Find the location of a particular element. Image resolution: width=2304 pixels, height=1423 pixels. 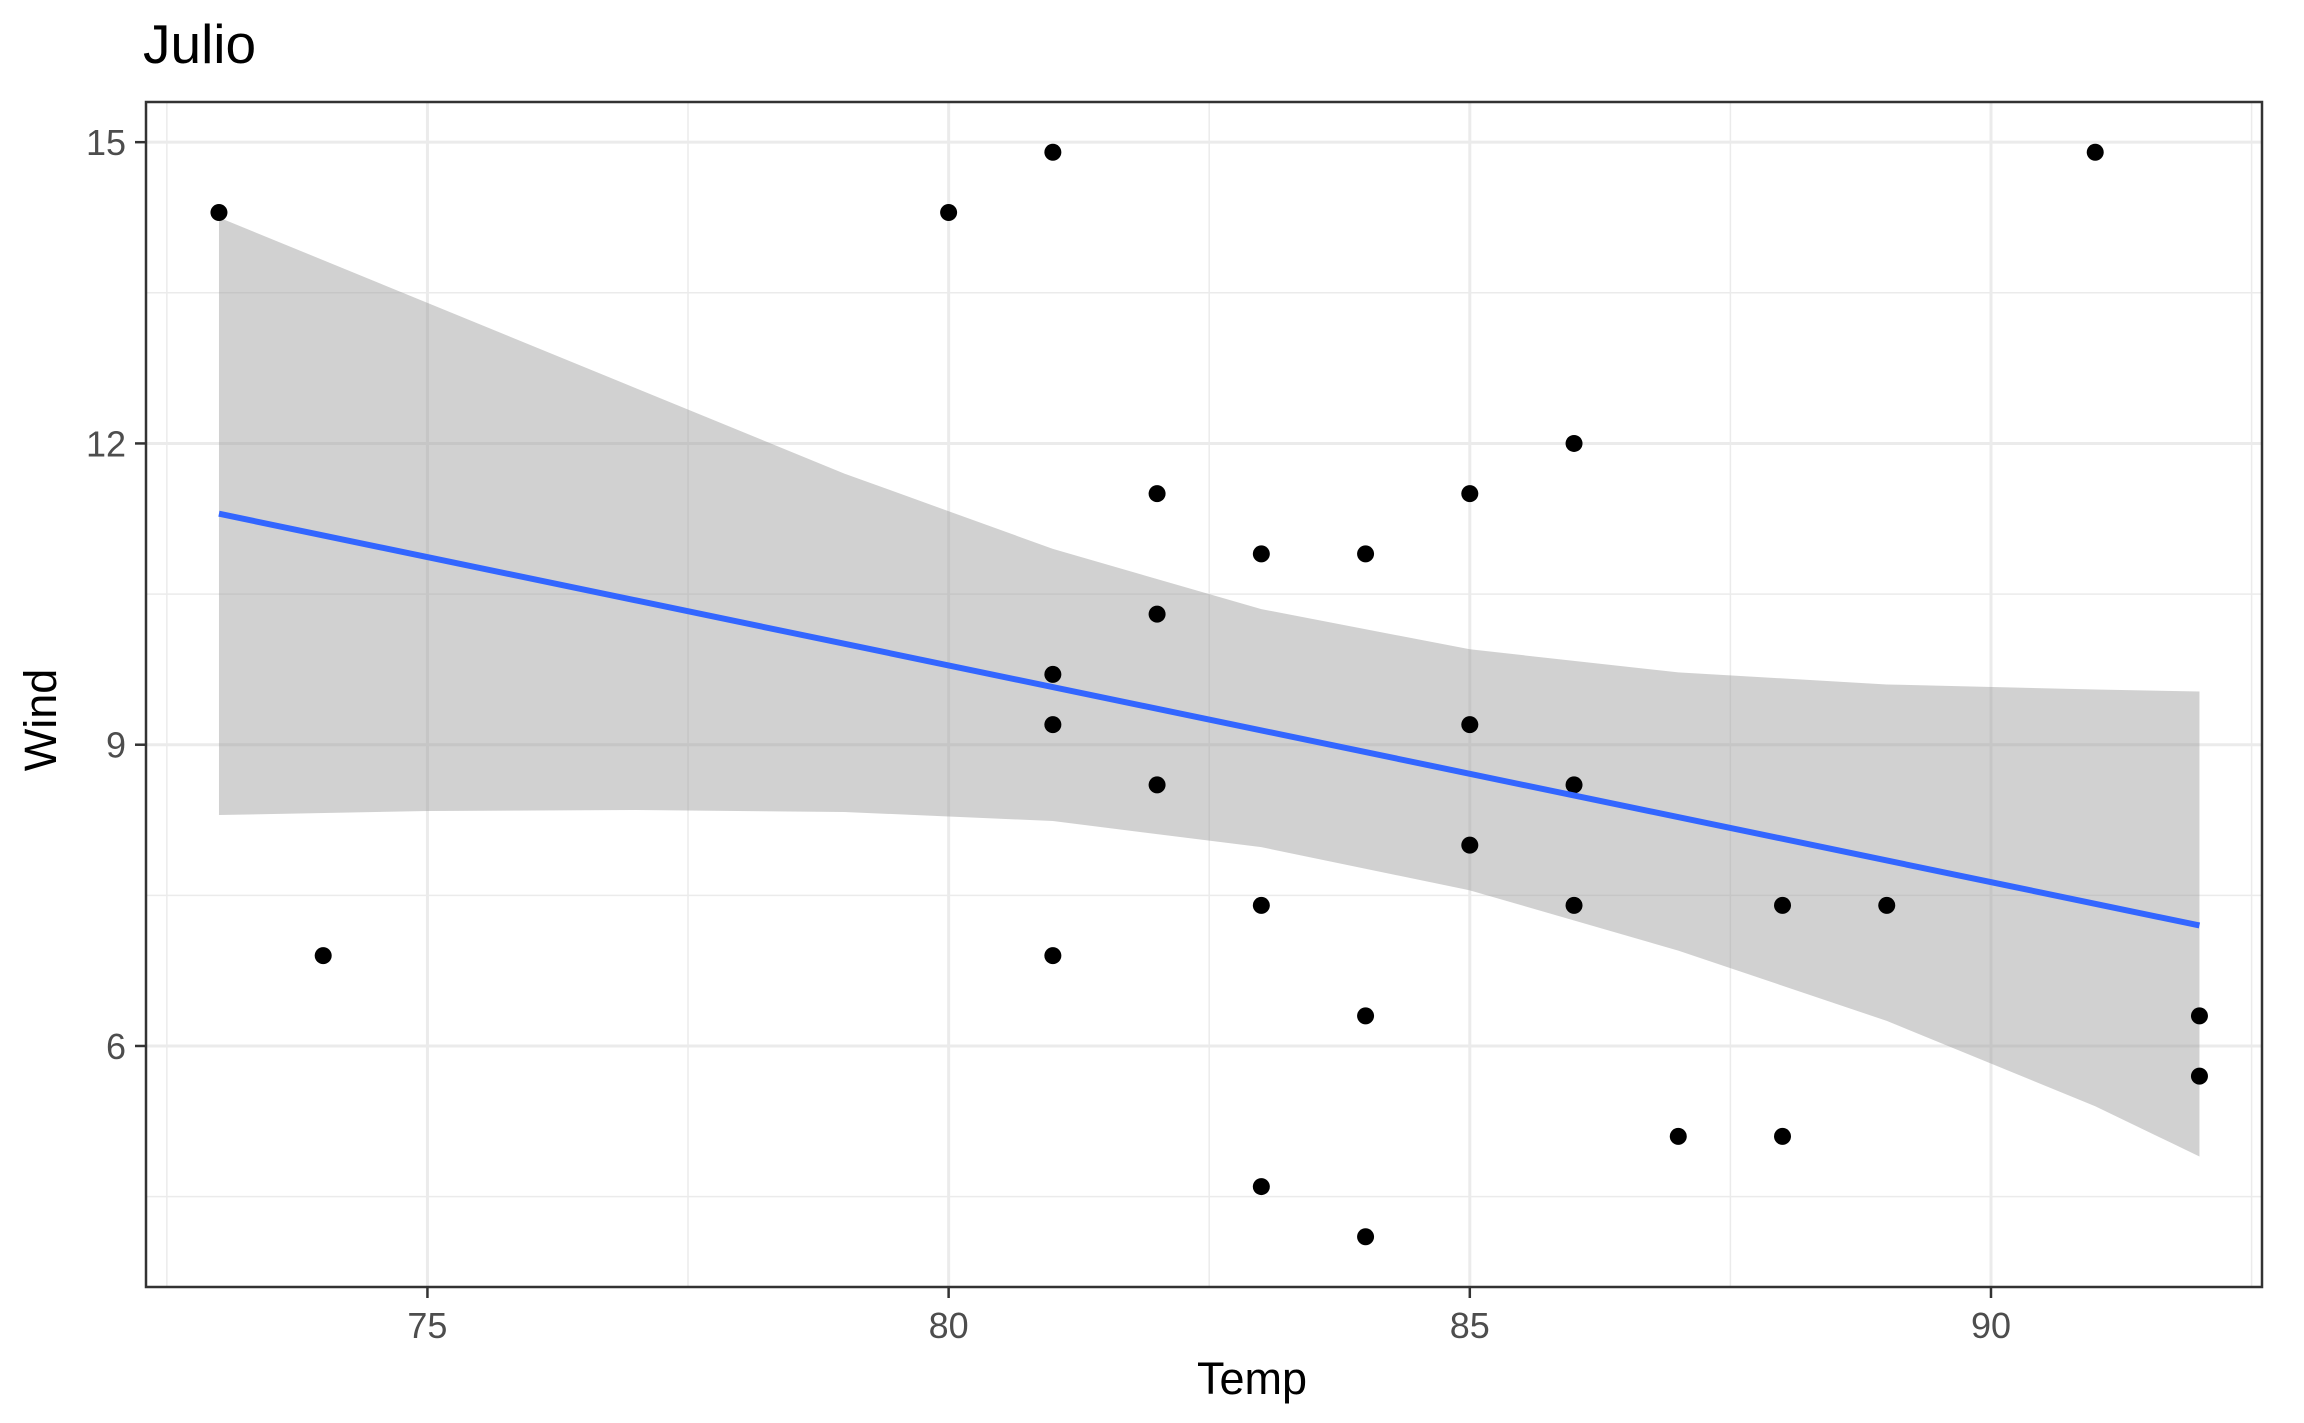

y-tick-label: 9 is located at coordinates (116, 745).